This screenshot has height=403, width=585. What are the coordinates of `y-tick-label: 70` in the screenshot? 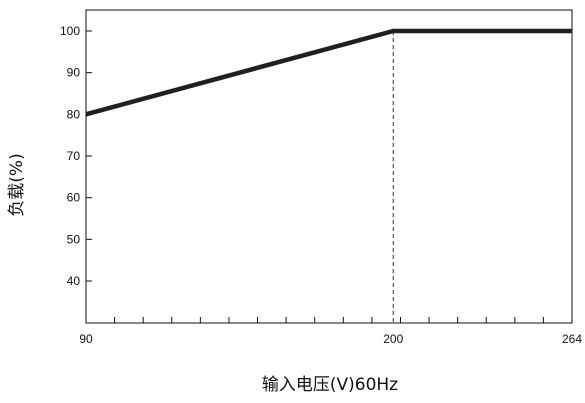 It's located at (74, 156).